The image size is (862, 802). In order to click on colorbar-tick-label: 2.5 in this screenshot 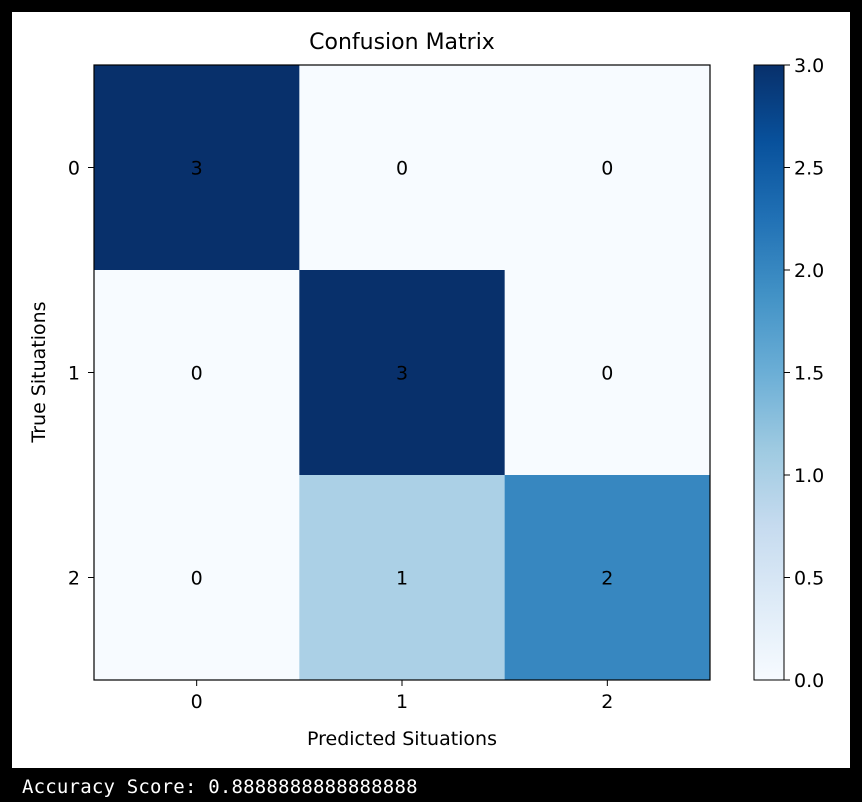, I will do `click(809, 169)`.